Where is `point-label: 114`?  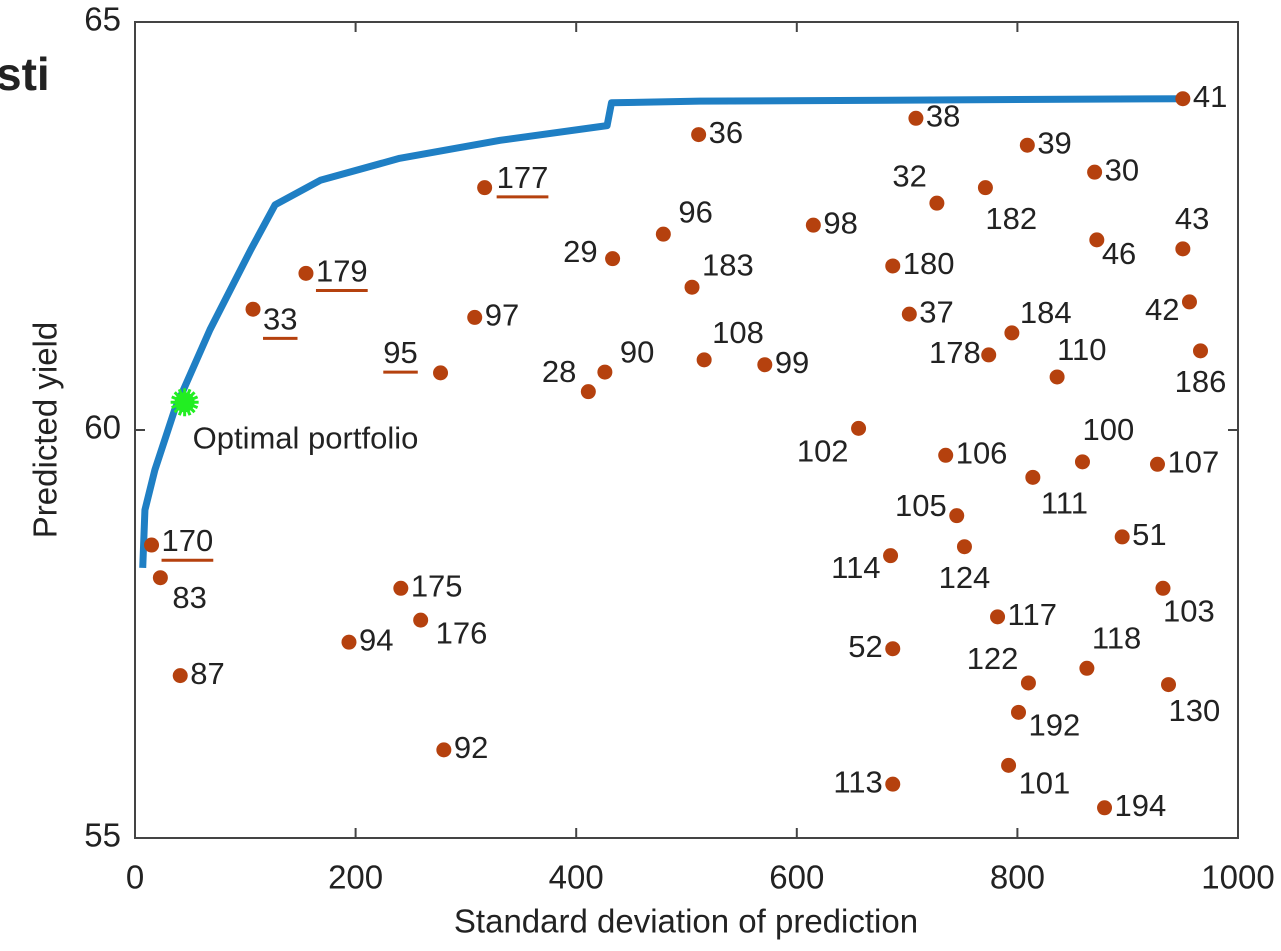 point-label: 114 is located at coordinates (855, 567).